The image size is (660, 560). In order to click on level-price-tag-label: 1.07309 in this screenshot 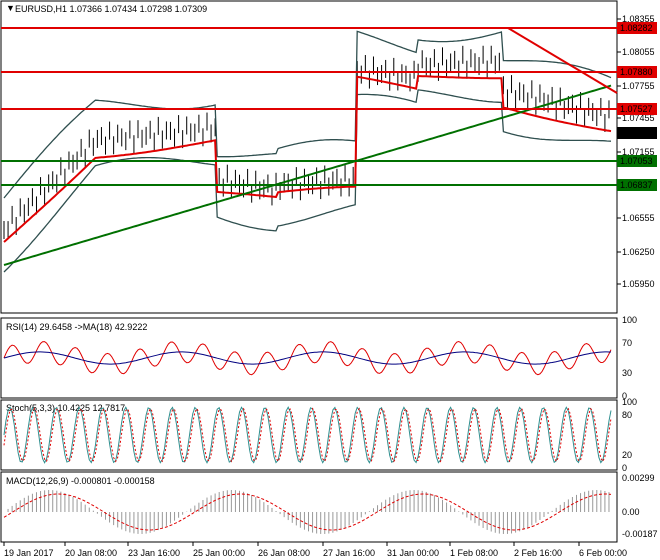, I will do `click(636, 133)`.